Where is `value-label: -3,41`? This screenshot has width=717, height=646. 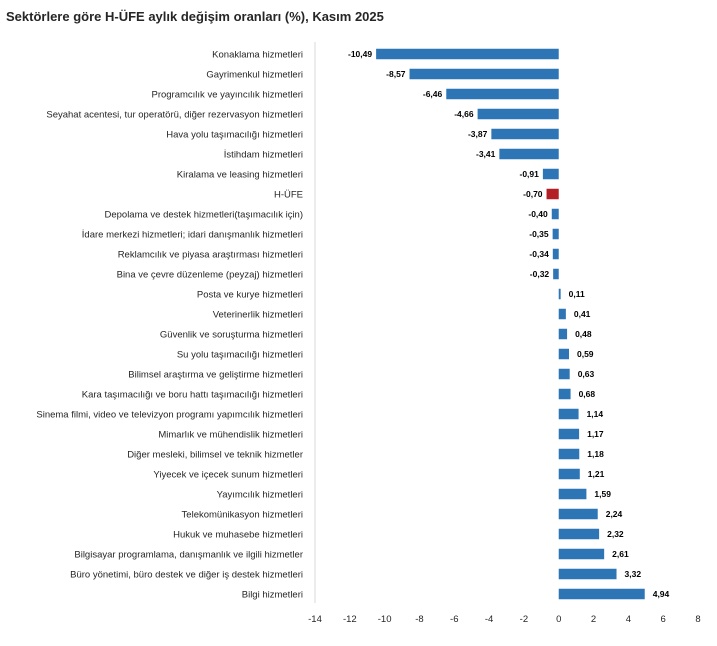
value-label: -3,41 is located at coordinates (486, 154).